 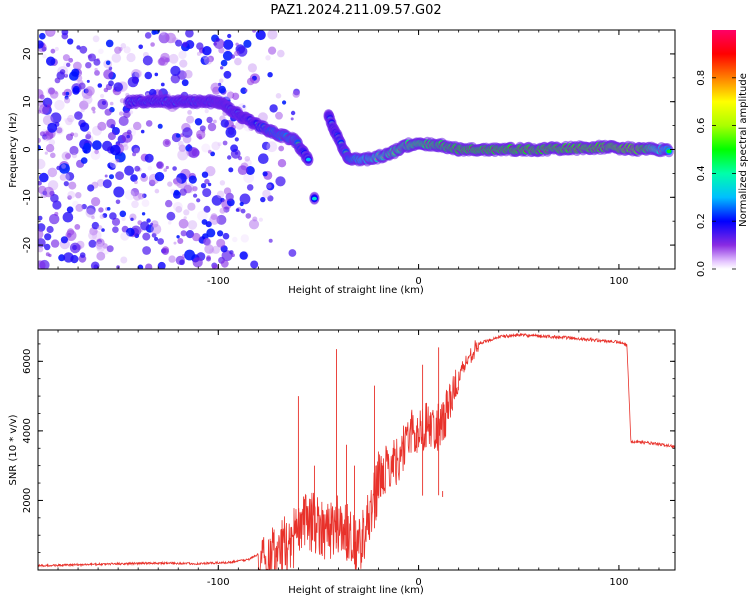 What do you see at coordinates (356, 590) in the screenshot?
I see `snr-xlabel: Height of straight line (km)` at bounding box center [356, 590].